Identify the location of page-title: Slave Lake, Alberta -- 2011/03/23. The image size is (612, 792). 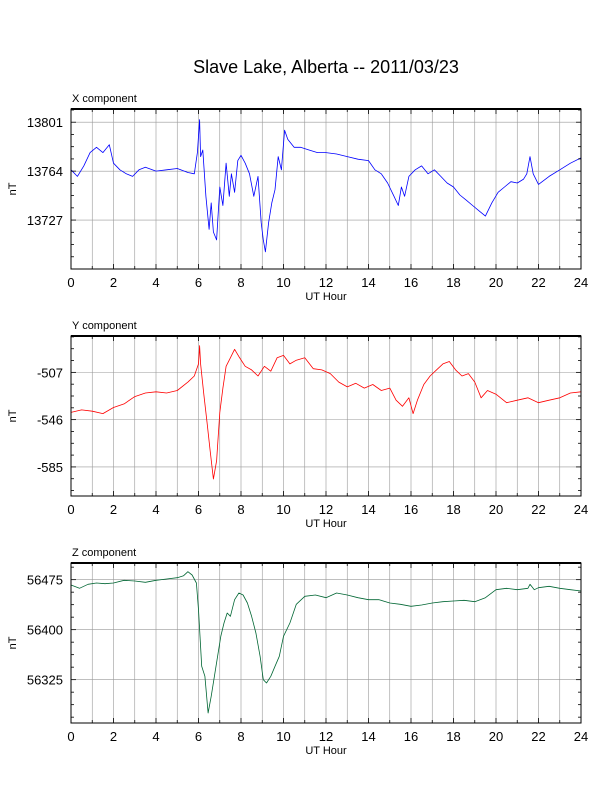
(326, 67).